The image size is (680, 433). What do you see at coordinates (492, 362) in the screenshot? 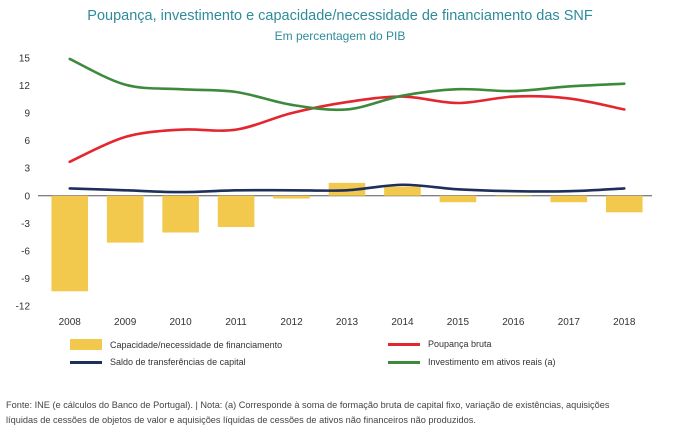
I see `legend-label-investimento: Investimento em ativos reais (a)` at bounding box center [492, 362].